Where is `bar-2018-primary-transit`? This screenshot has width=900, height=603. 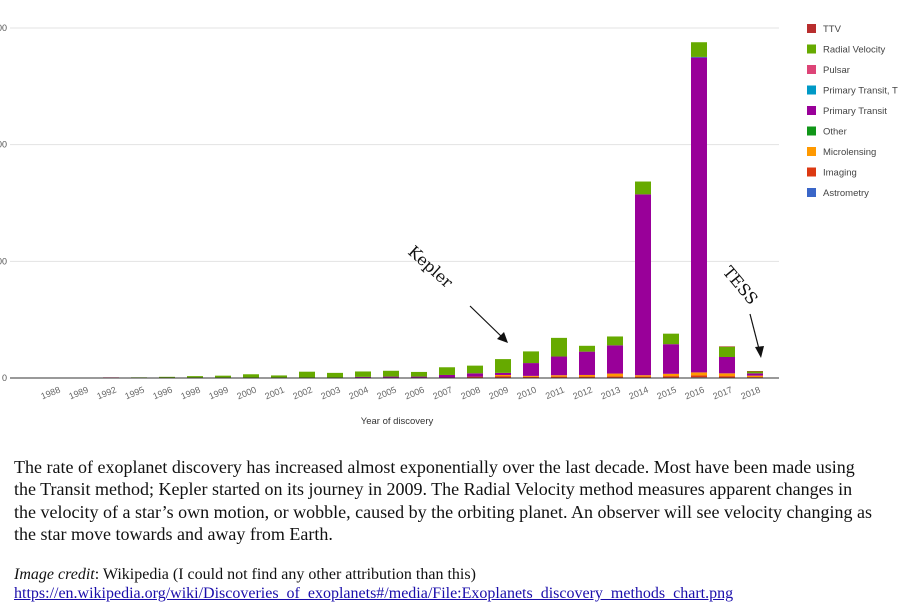 bar-2018-primary-transit is located at coordinates (755, 374).